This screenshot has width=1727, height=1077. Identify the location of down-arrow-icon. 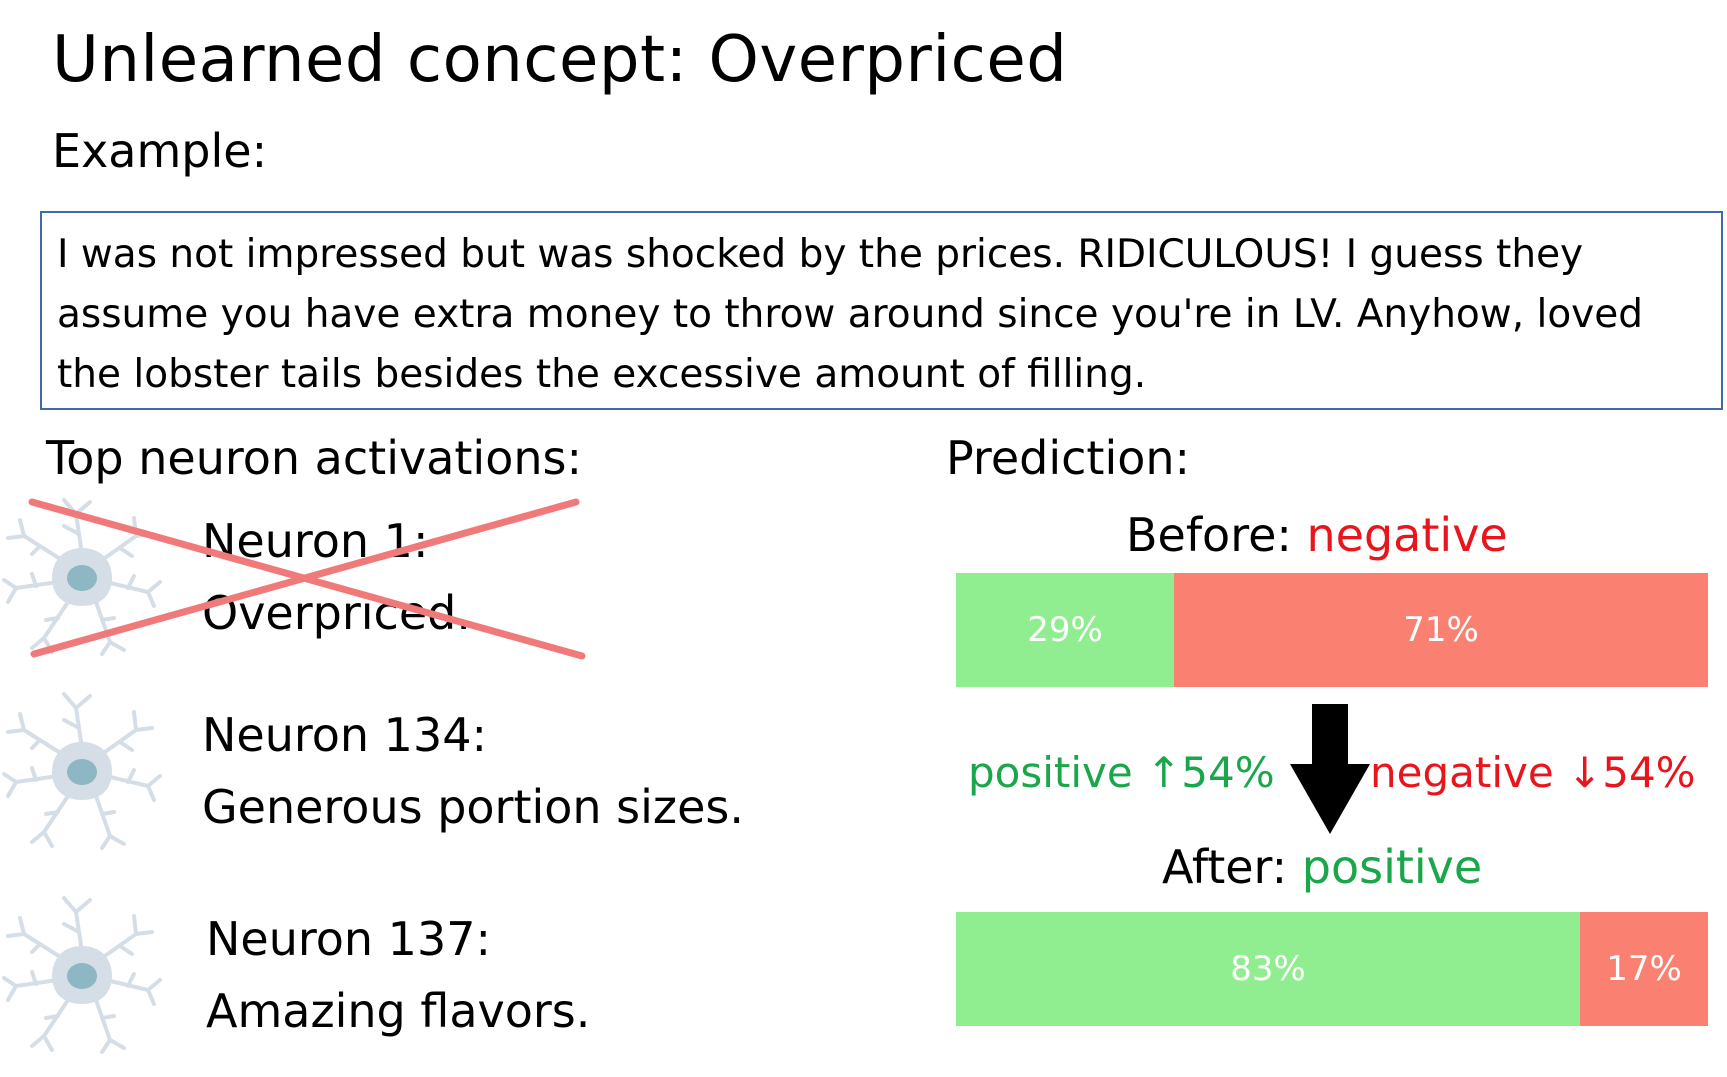
(1330, 769).